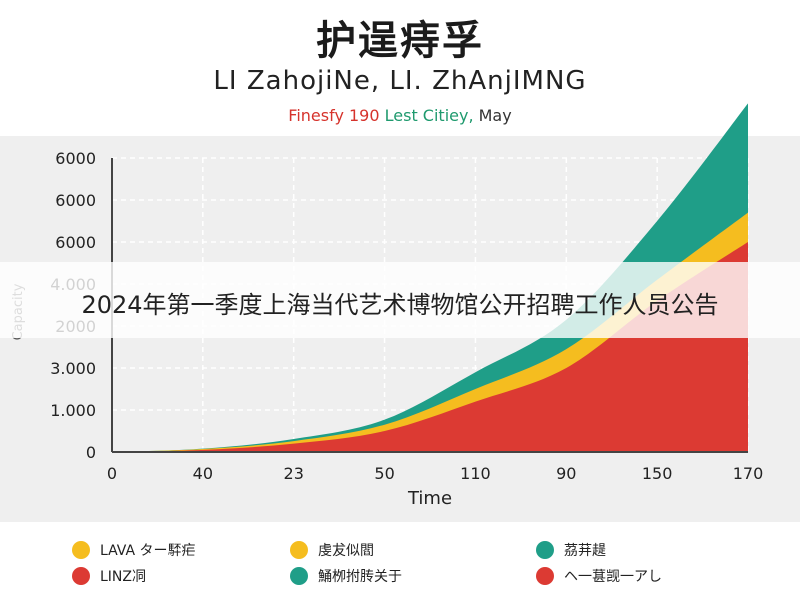 The height and width of the screenshot is (600, 800). I want to click on legend: LAVA ター䮆疟 LINZ㓊 虔犮似閻 鯒栁拊䏝关于 茘荓趧 ヘ一葚觊一アし, so click(400, 566).